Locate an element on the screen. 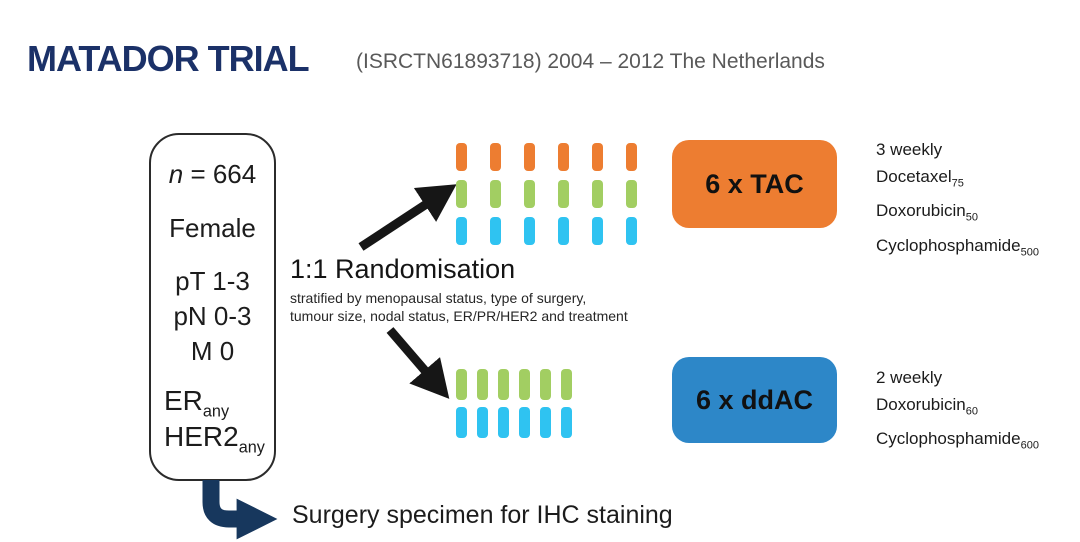  nodal-stage-criterion: pN 0-3 is located at coordinates (212, 316).